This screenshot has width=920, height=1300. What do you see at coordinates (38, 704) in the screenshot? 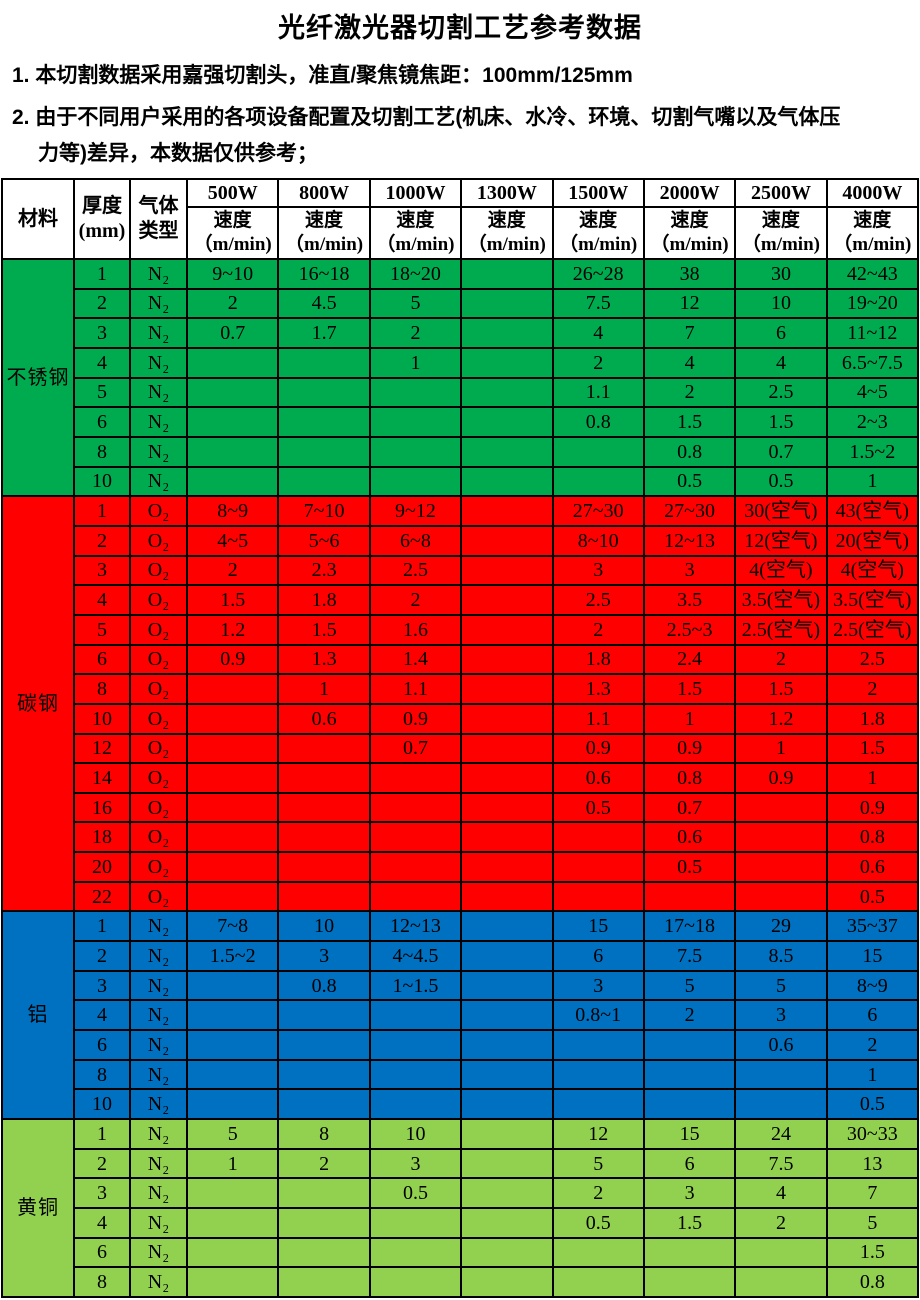
I see `material-label: 碳钢` at bounding box center [38, 704].